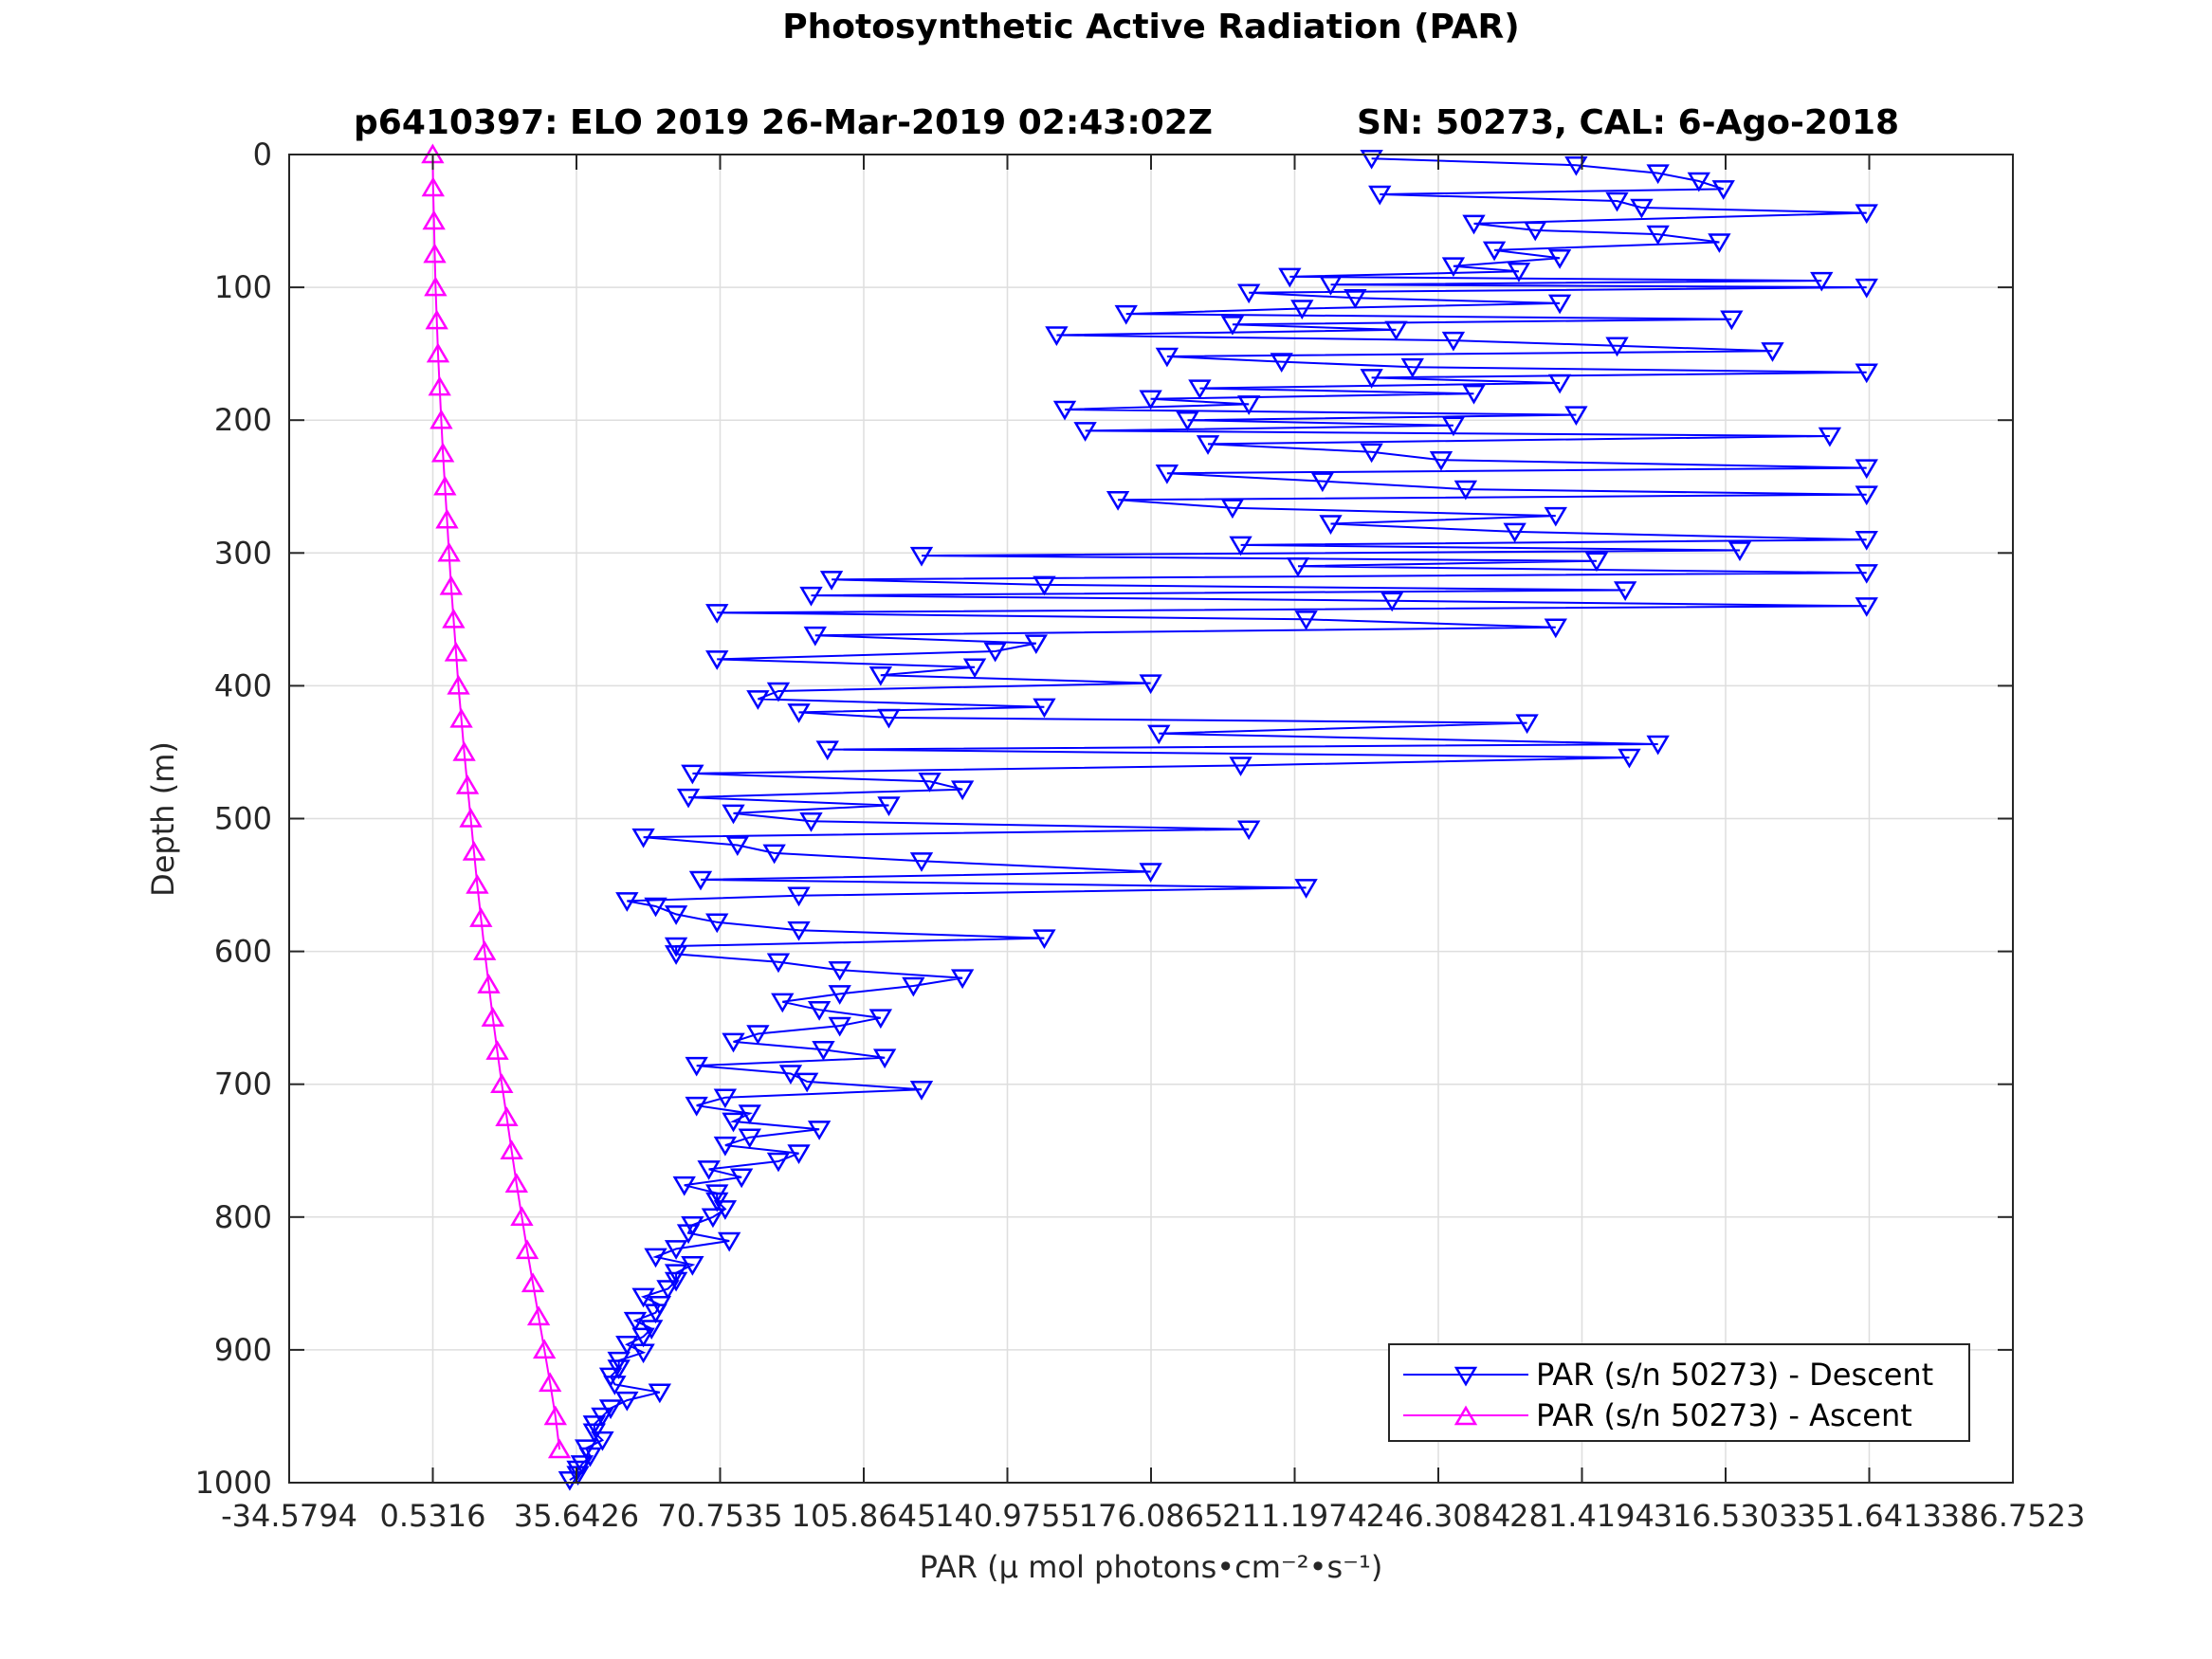 The height and width of the screenshot is (1659, 2212). What do you see at coordinates (243, 819) in the screenshot?
I see `y-tick-label: 500` at bounding box center [243, 819].